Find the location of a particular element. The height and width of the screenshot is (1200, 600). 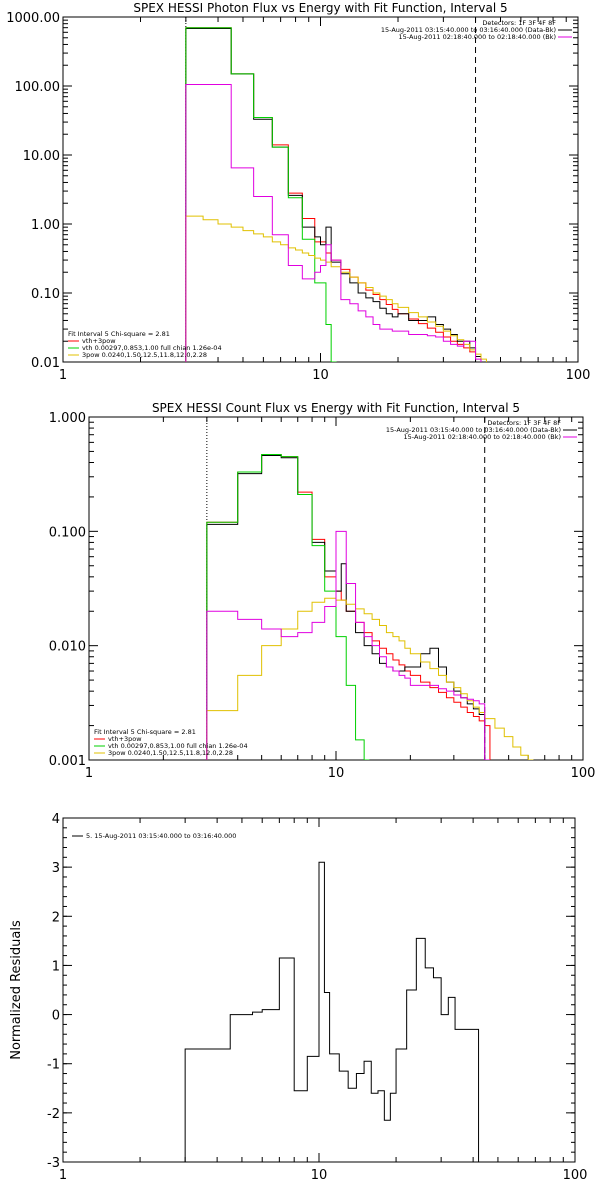

series-5-15-aug-2011-03-15-40-000-to-03-16-40-000-line is located at coordinates (332, 1011).